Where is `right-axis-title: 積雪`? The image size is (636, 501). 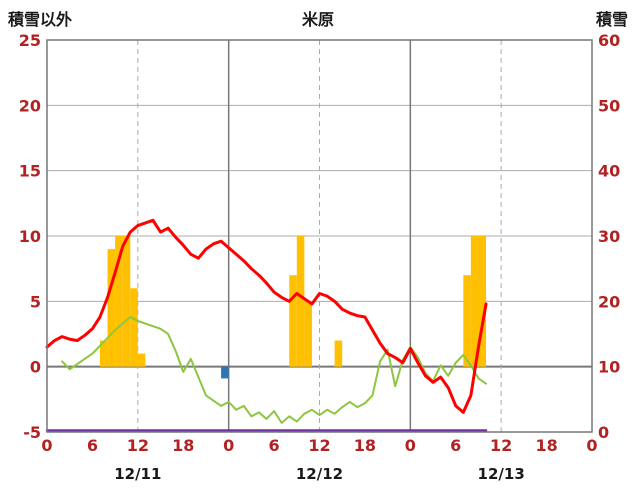
right-axis-title: 積雪 is located at coordinates (611, 19).